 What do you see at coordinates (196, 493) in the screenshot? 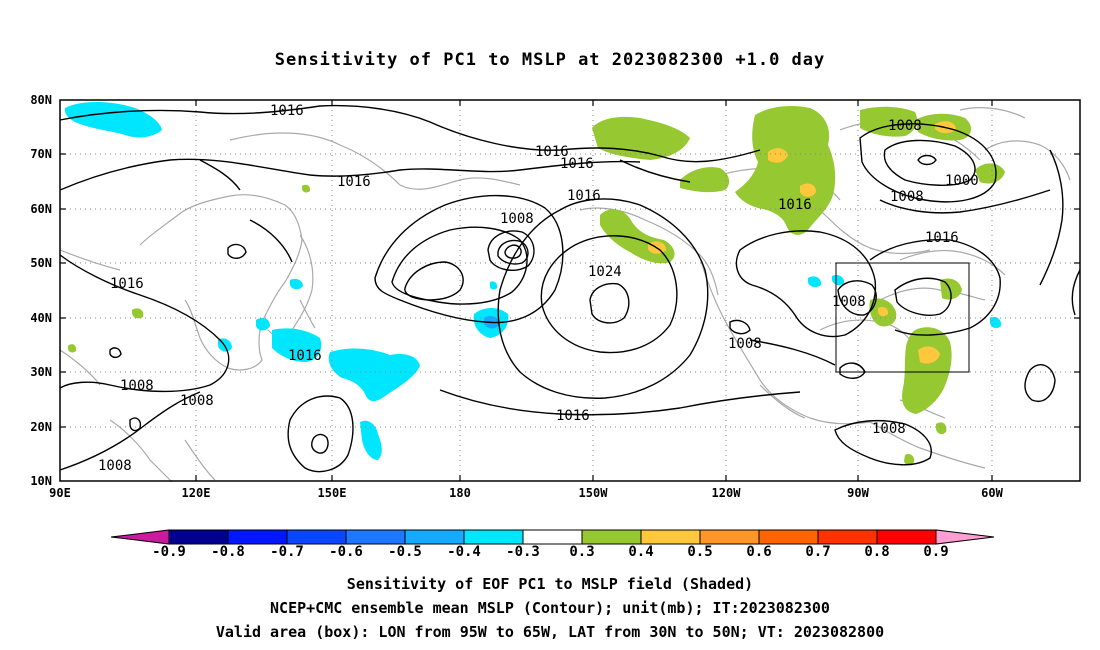
I see `lon-label: 120E` at bounding box center [196, 493].